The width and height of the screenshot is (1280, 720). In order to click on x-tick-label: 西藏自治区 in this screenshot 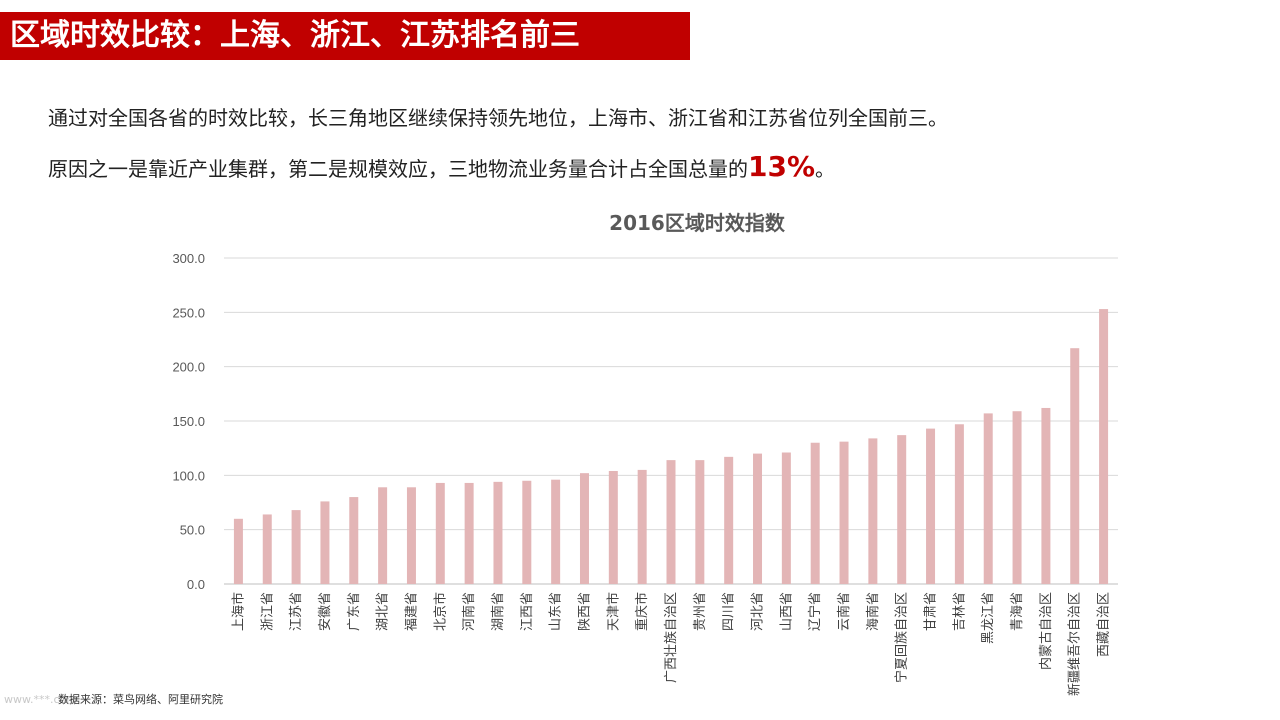, I will do `click(1104, 624)`.